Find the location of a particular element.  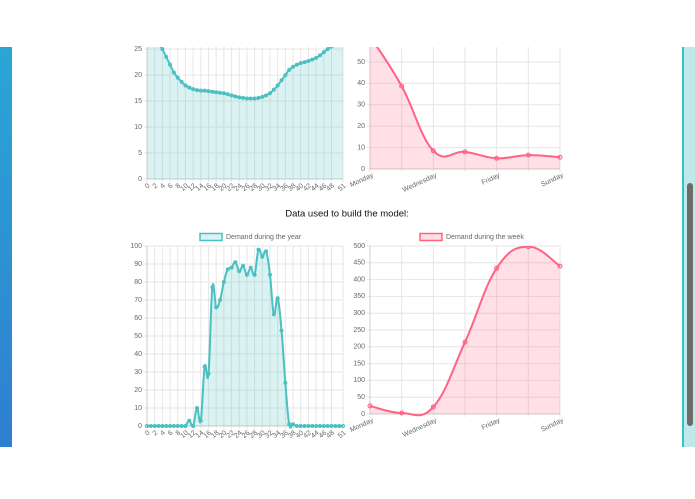

x-tick-label: 40 is located at coordinates (300, 188).